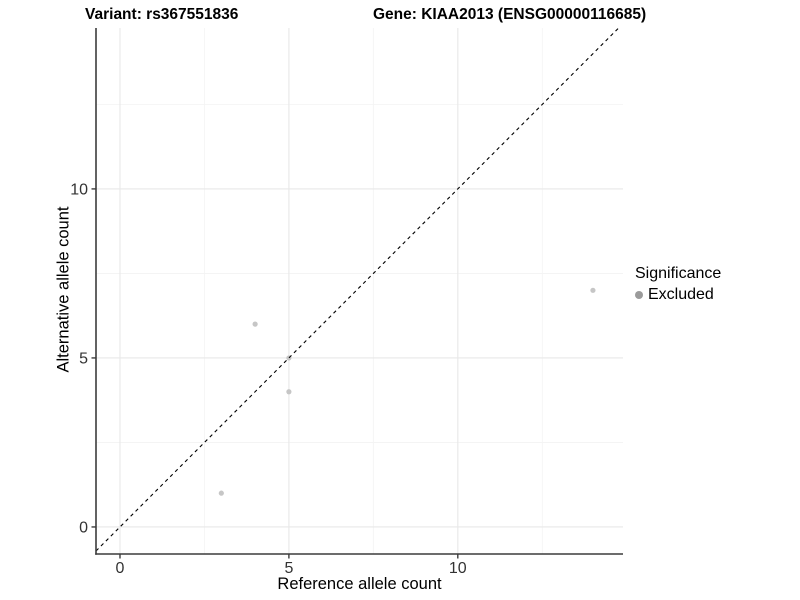 The height and width of the screenshot is (600, 800). Describe the element at coordinates (681, 294) in the screenshot. I see `legend-item-label: Excluded` at that location.